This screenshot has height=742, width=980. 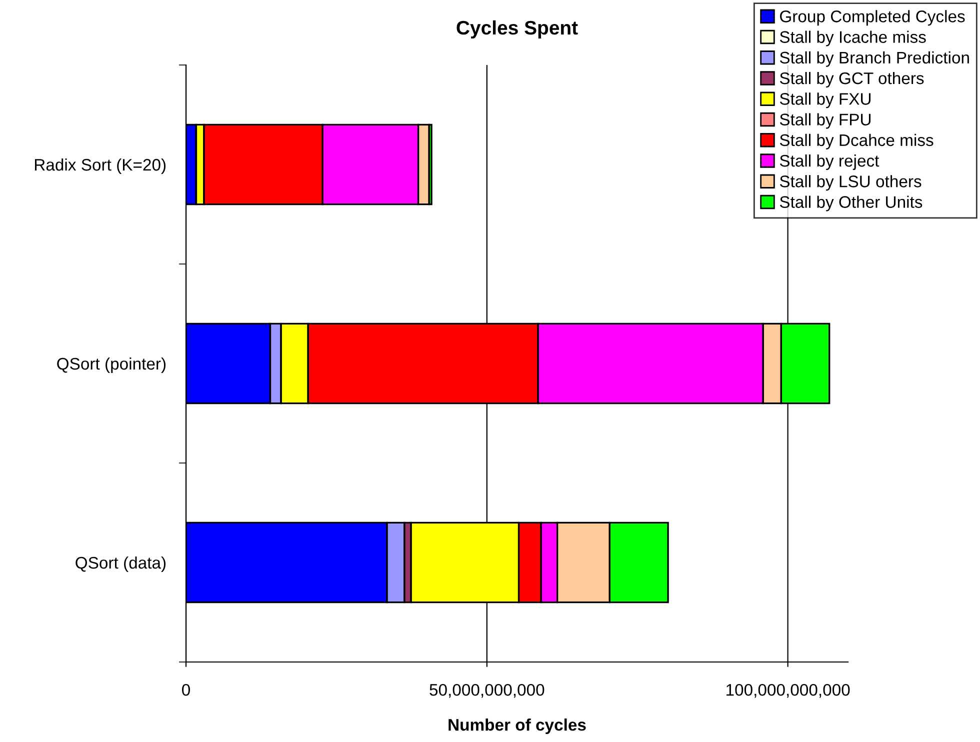 What do you see at coordinates (100, 166) in the screenshot?
I see `y-tick-label: Radix Sort (K=20)` at bounding box center [100, 166].